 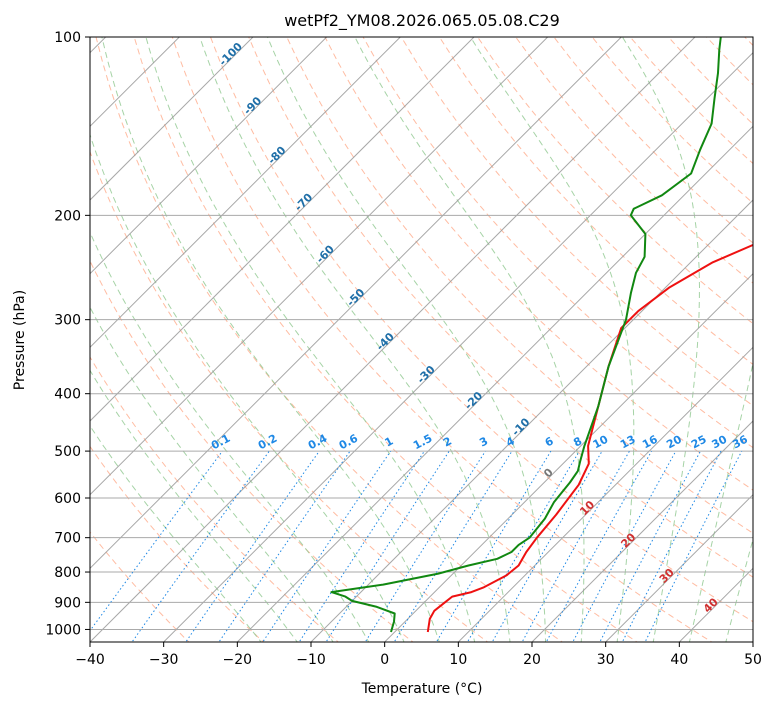 What do you see at coordinates (587, 508) in the screenshot?
I see `isotherm-label: 10` at bounding box center [587, 508].